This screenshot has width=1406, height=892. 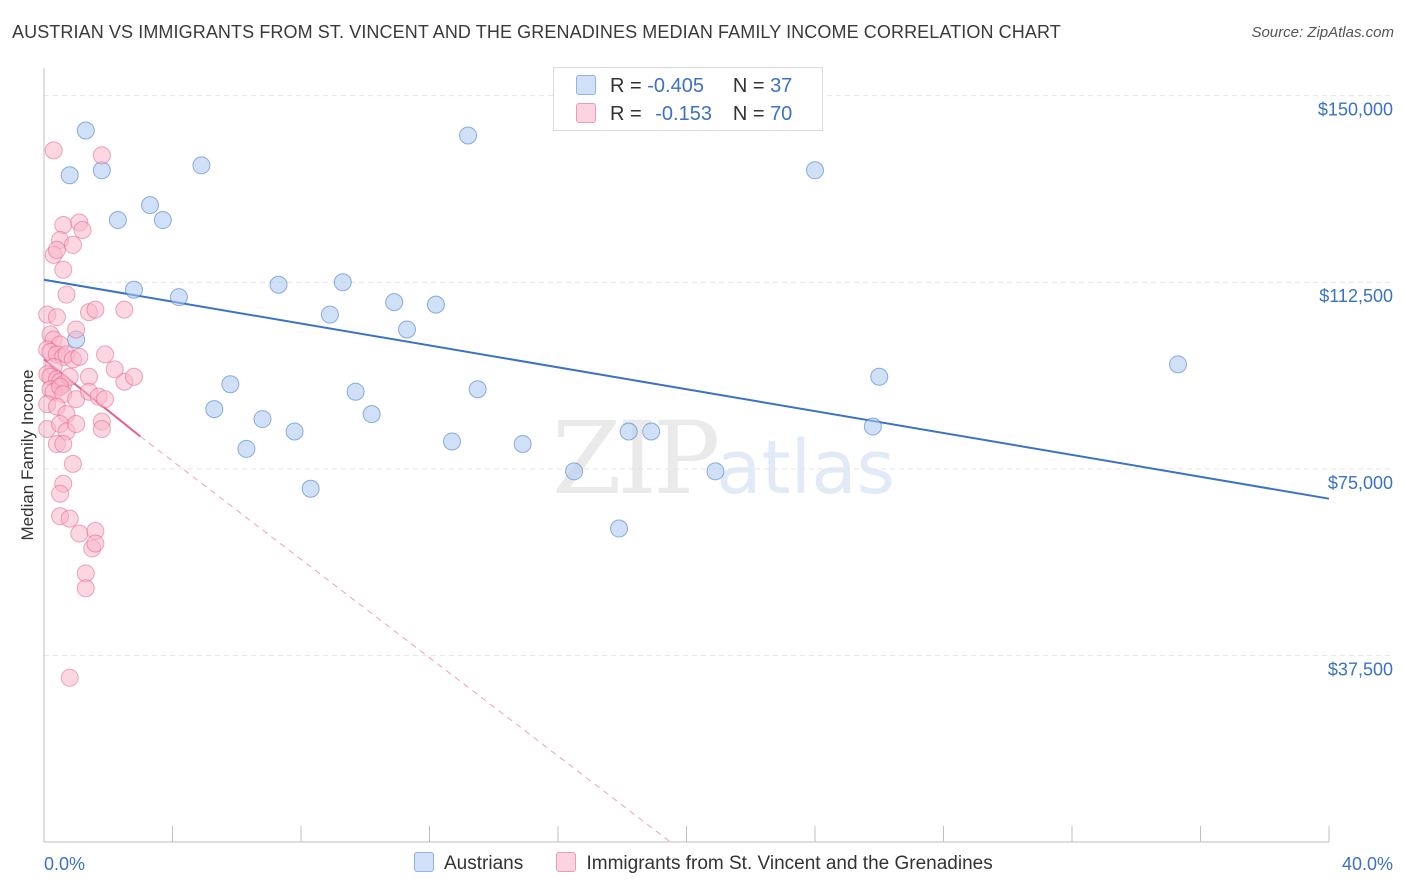 I want to click on watermark: ZIPatlas, so click(x=723, y=458).